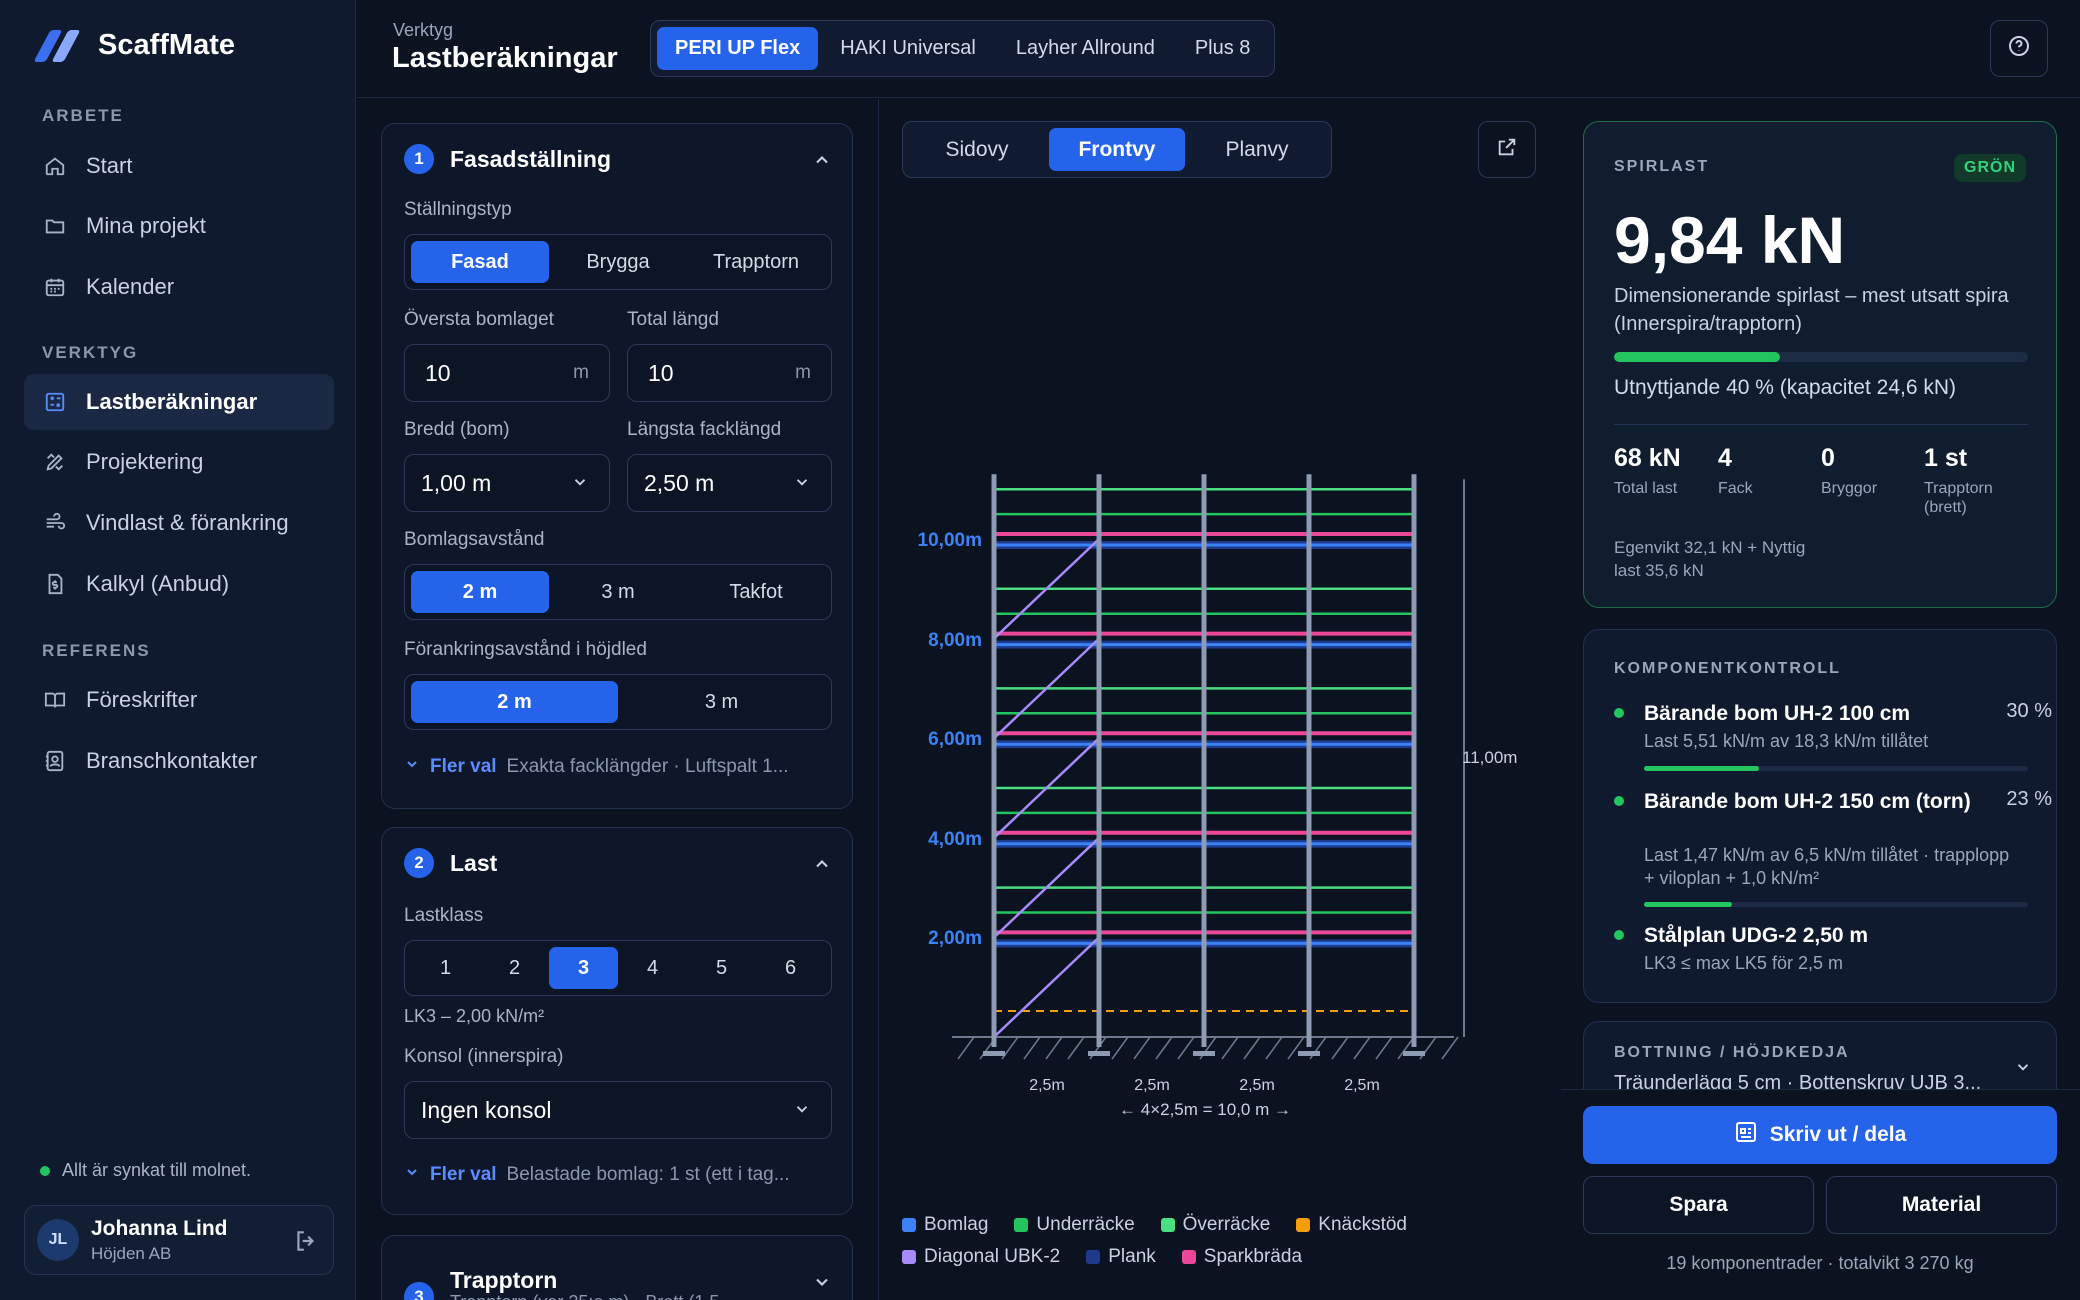 The height and width of the screenshot is (1300, 2080). Describe the element at coordinates (1662, 166) in the screenshot. I see `card-caption: SPIRLAST` at that location.